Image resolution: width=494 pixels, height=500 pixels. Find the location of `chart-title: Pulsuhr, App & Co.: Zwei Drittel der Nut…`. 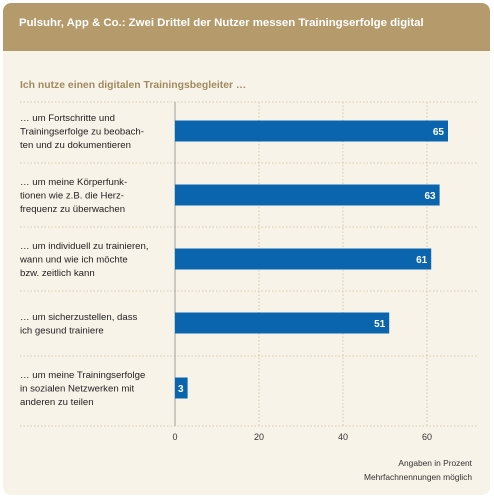

chart-title: Pulsuhr, App & Co.: Zwei Drittel der Nut… is located at coordinates (221, 23).